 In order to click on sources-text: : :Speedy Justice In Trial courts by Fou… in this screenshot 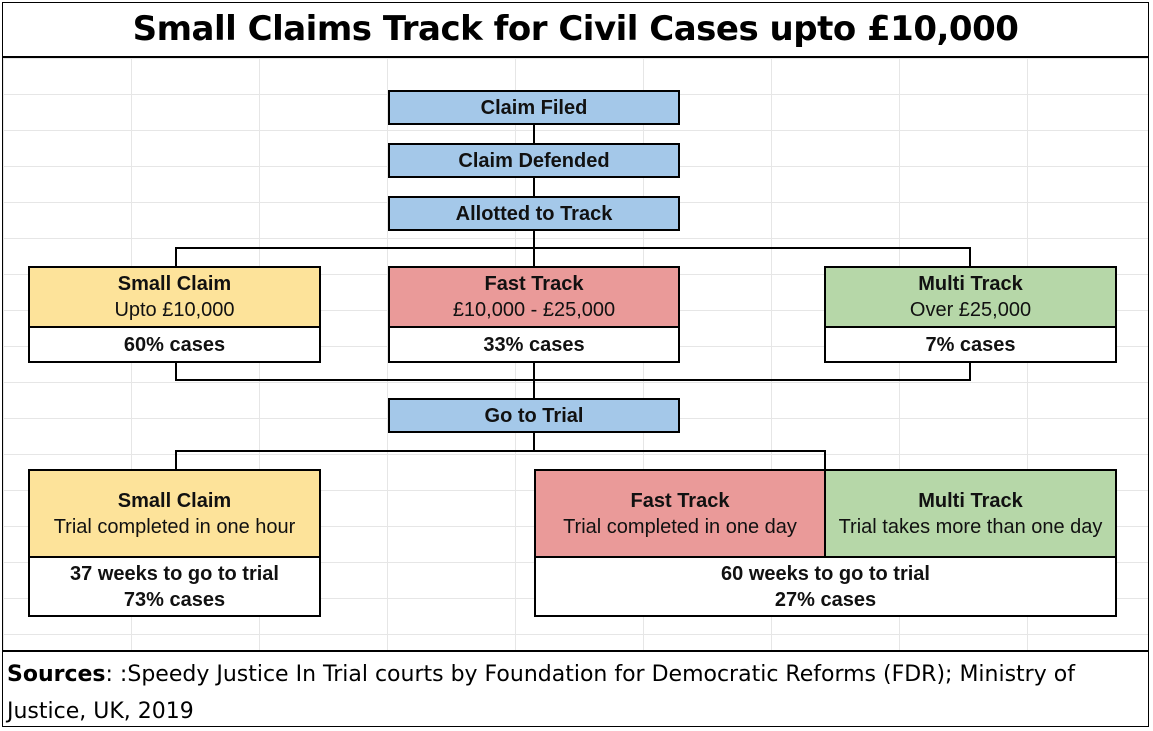, I will do `click(541, 693)`.